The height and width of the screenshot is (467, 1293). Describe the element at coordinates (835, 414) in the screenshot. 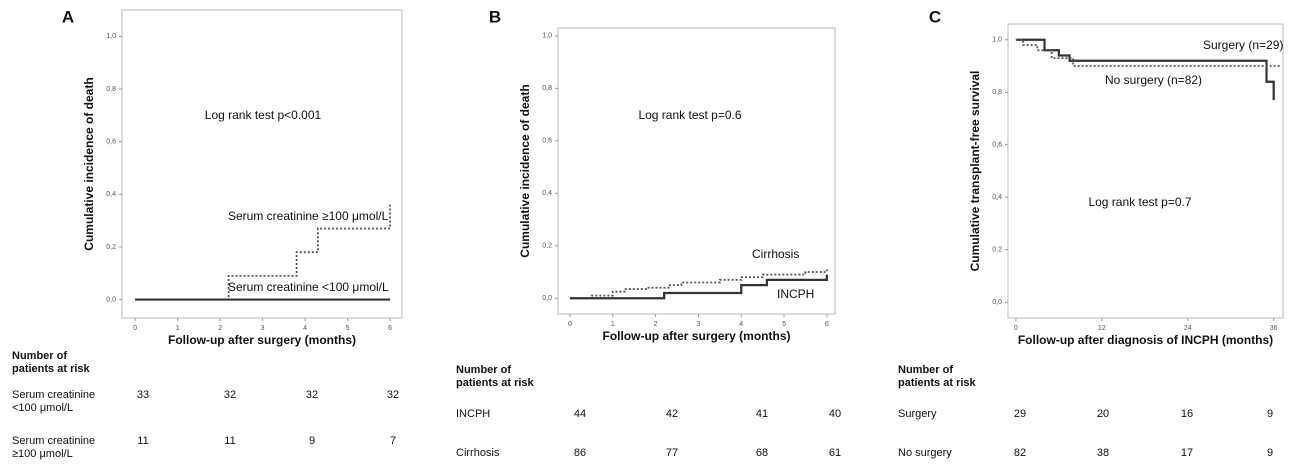

I see `risk-count: 40` at that location.